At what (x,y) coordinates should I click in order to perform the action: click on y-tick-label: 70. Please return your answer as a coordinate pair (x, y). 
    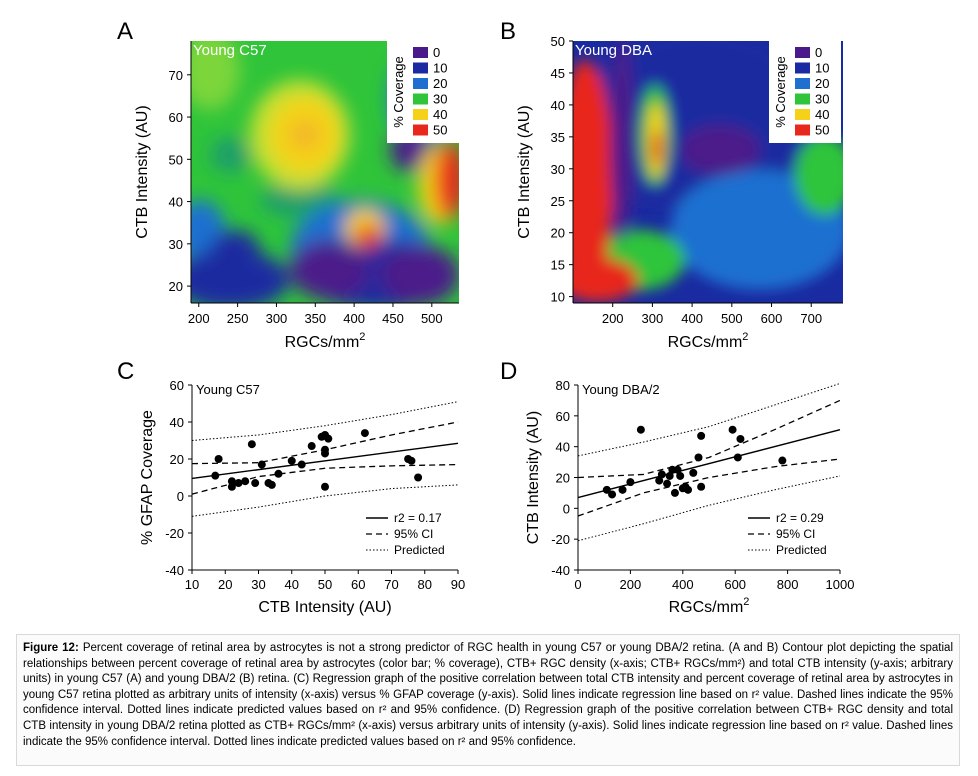
    Looking at the image, I should click on (176, 75).